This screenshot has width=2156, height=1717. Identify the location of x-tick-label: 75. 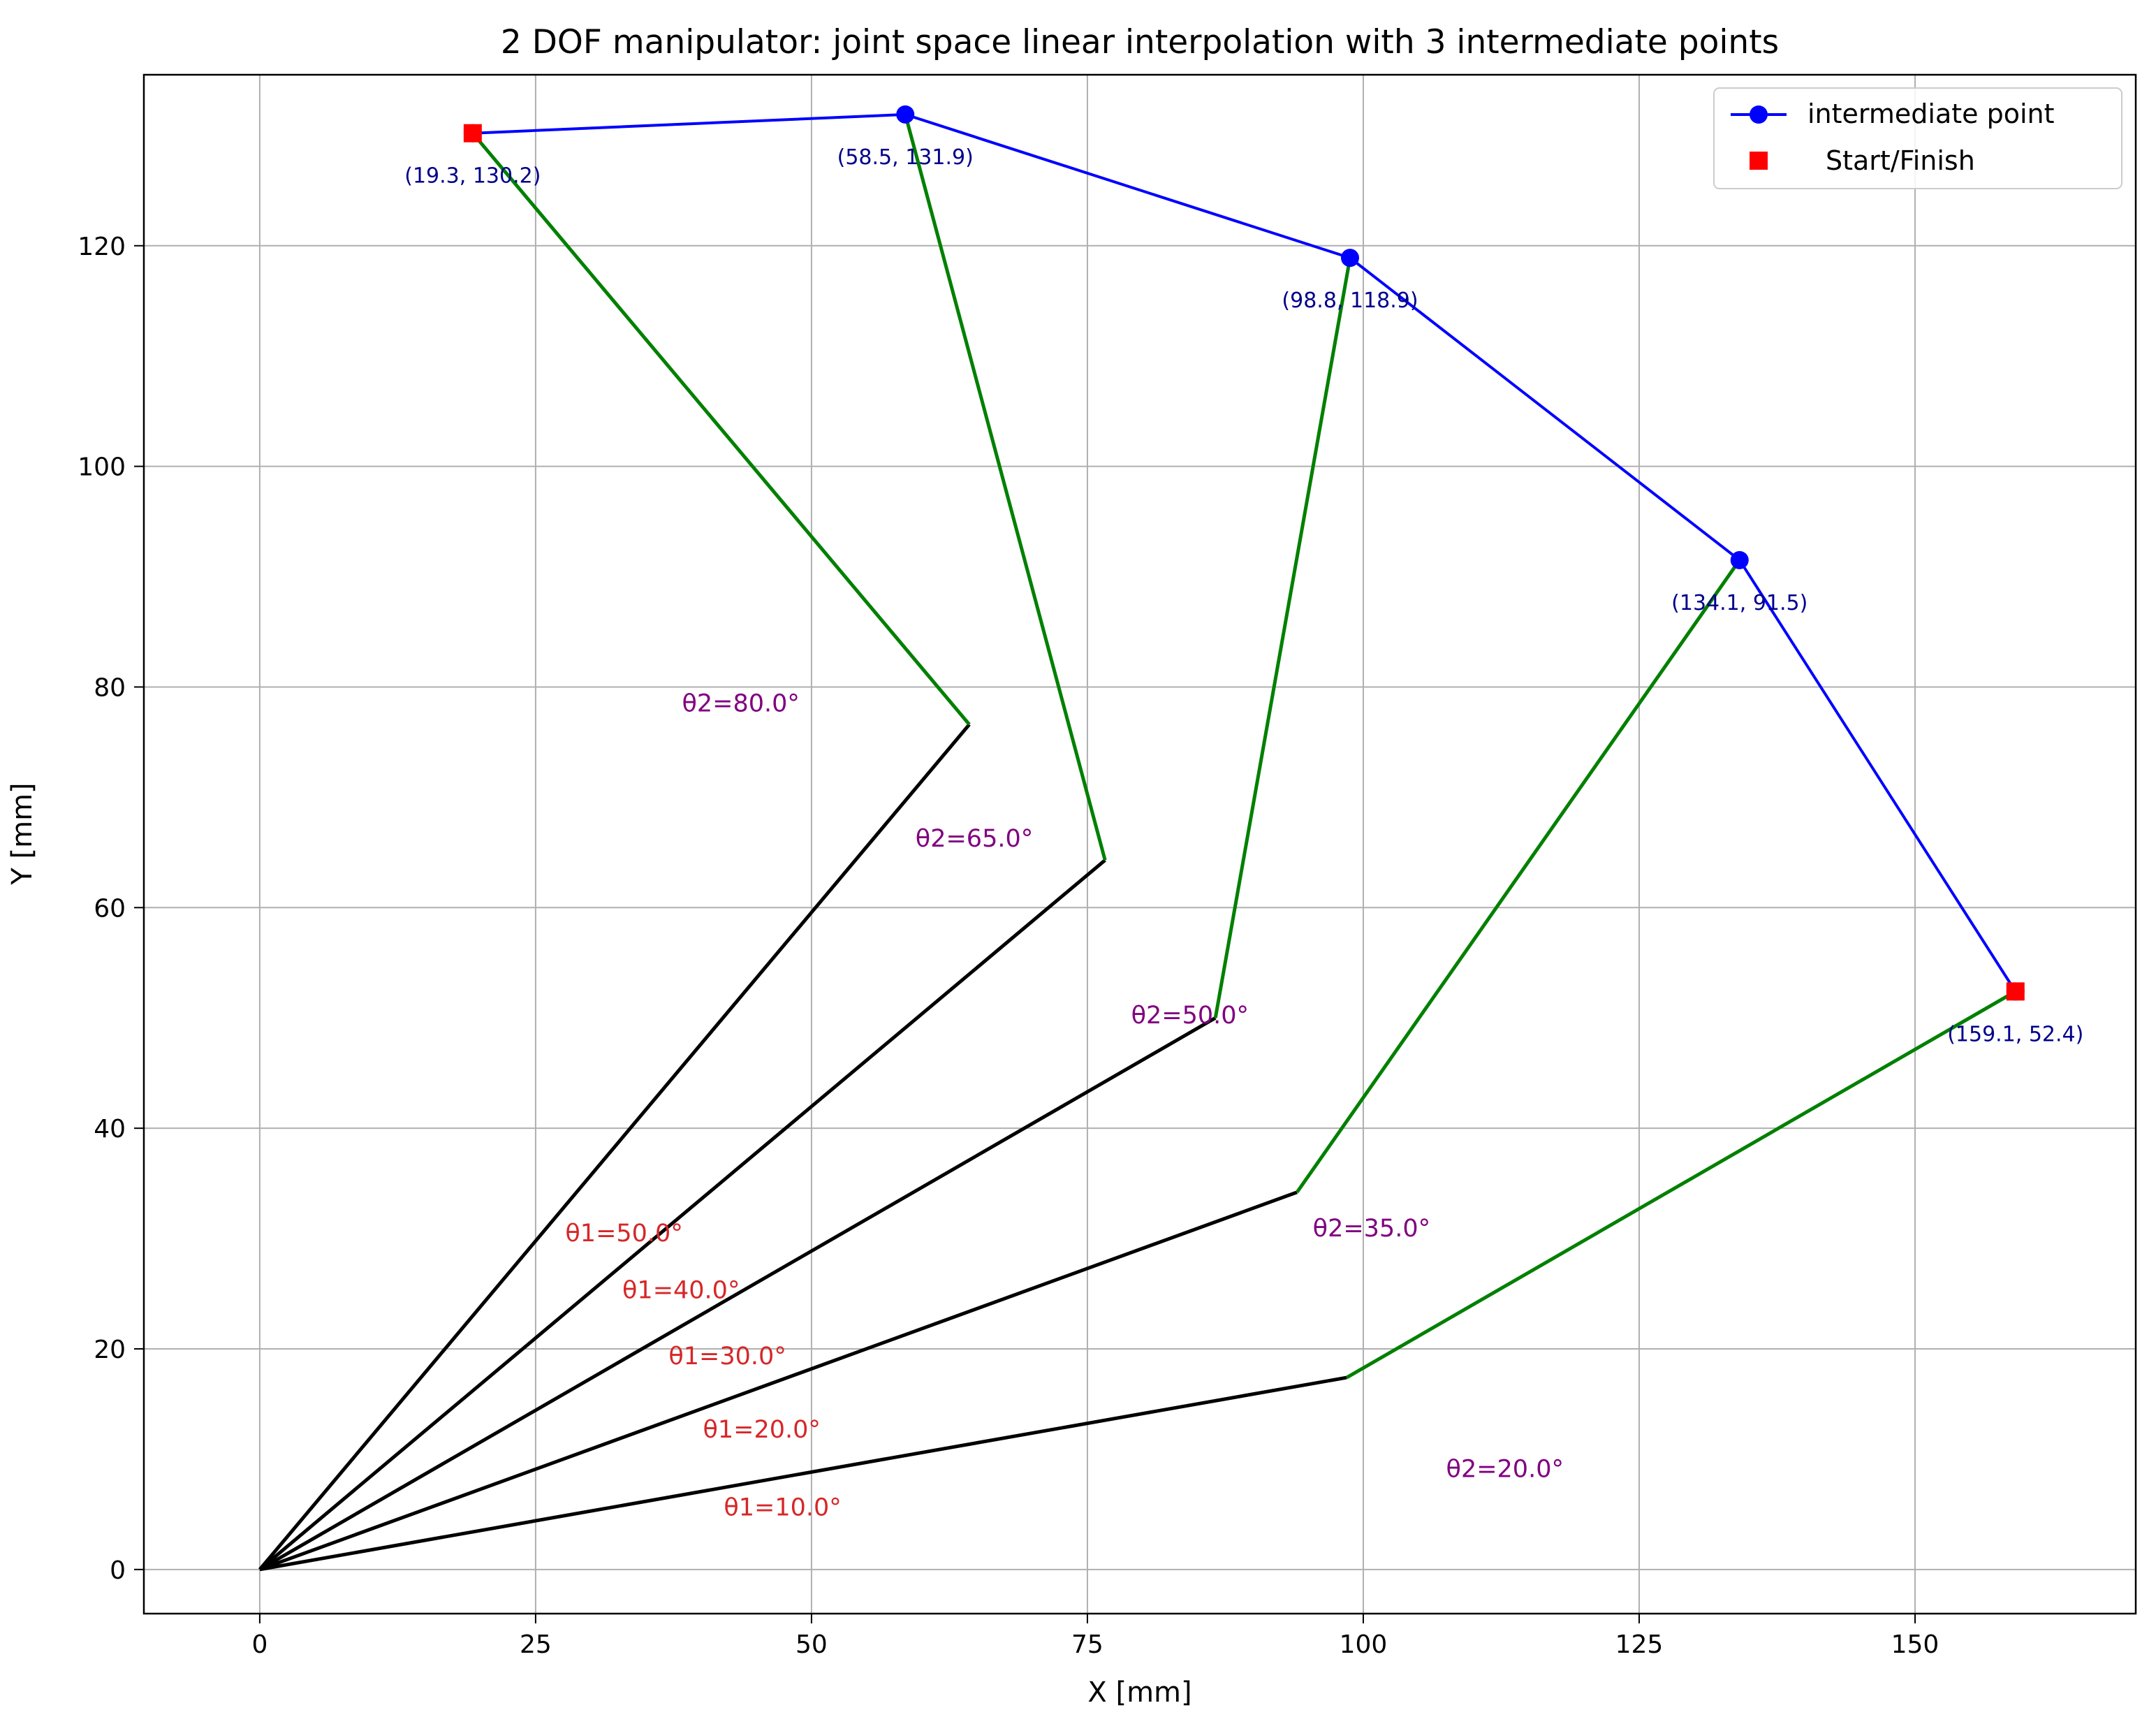
(1087, 1644).